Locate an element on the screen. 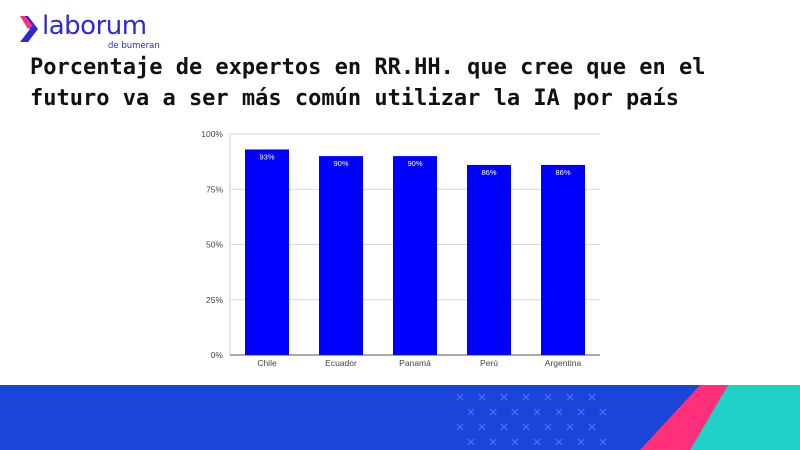  y-tick-label: 50% is located at coordinates (214, 245).